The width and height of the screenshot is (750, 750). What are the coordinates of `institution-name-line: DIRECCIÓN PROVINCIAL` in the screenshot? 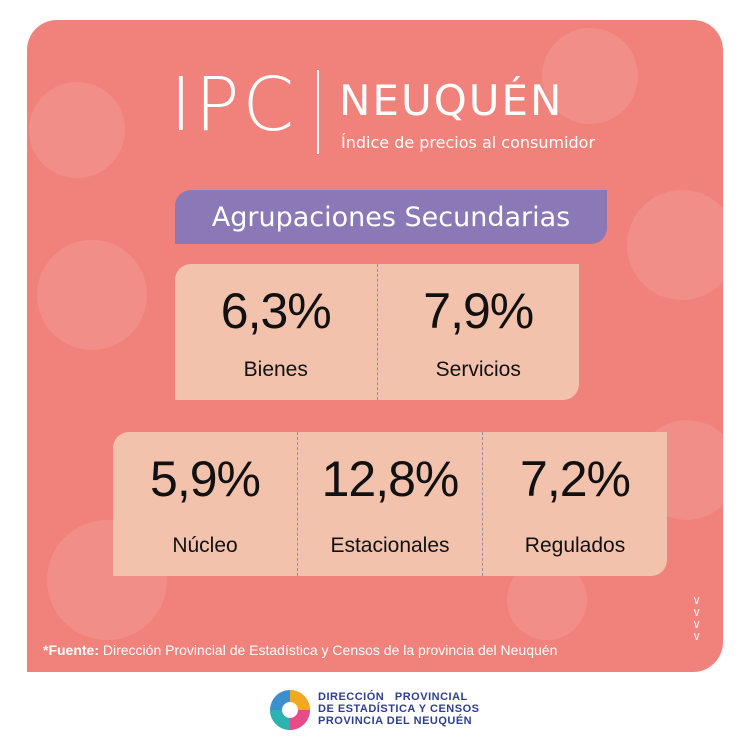 It's located at (393, 697).